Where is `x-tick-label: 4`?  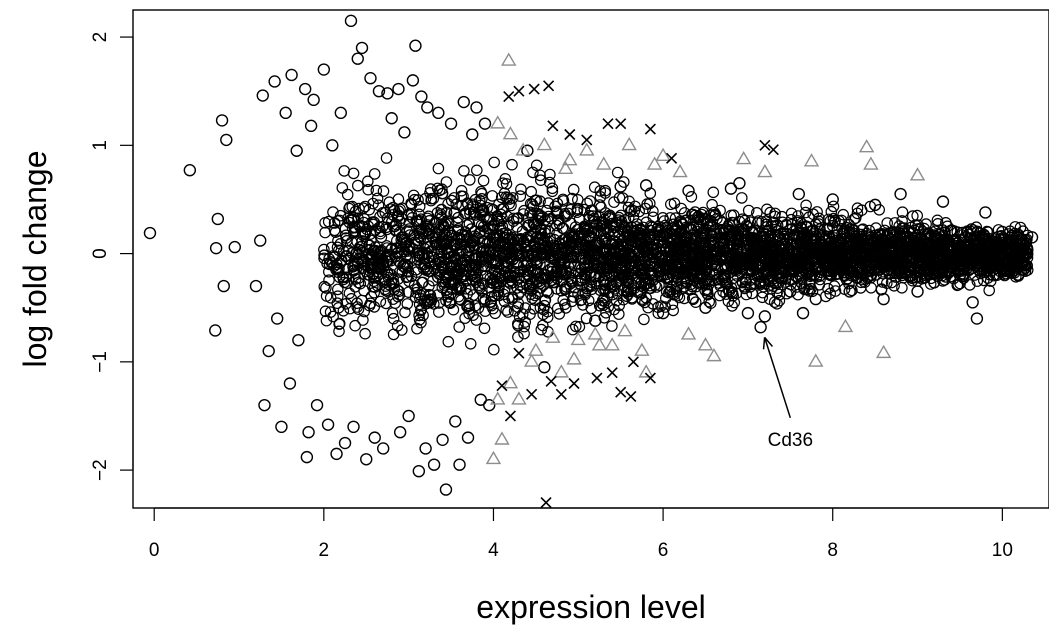
x-tick-label: 4 is located at coordinates (493, 550).